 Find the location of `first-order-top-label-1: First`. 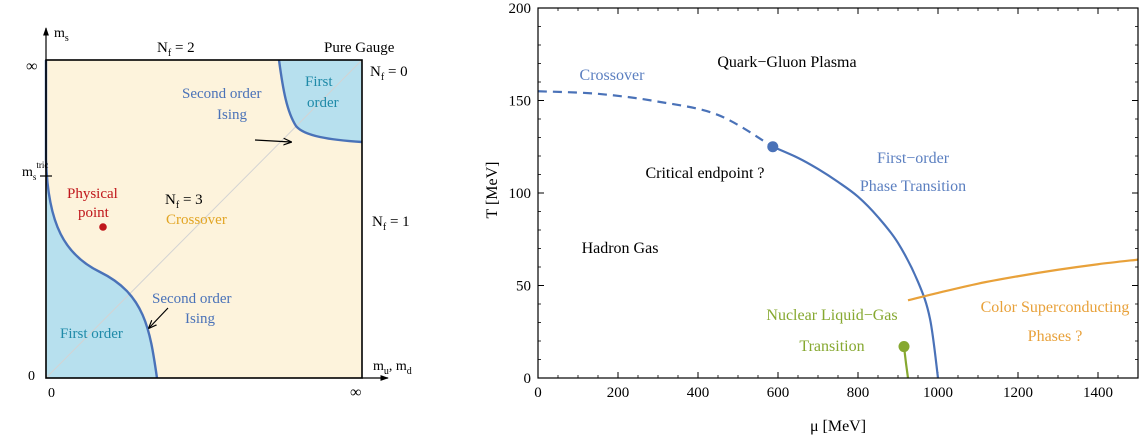

first-order-top-label-1: First is located at coordinates (319, 82).